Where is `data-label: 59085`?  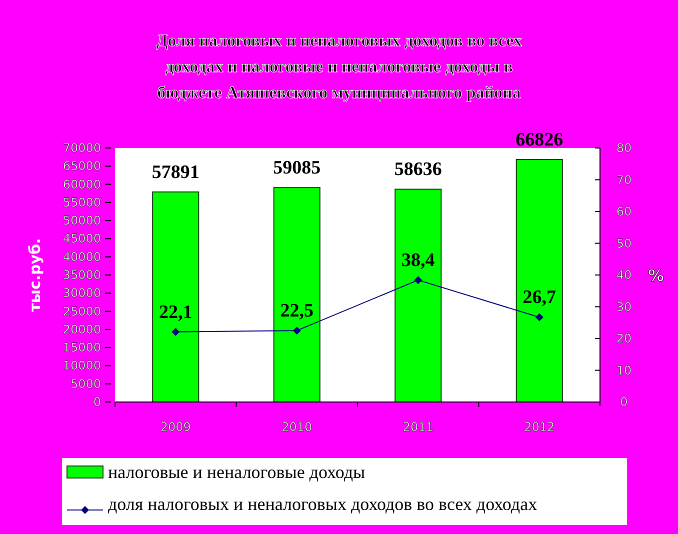
data-label: 59085 is located at coordinates (297, 168).